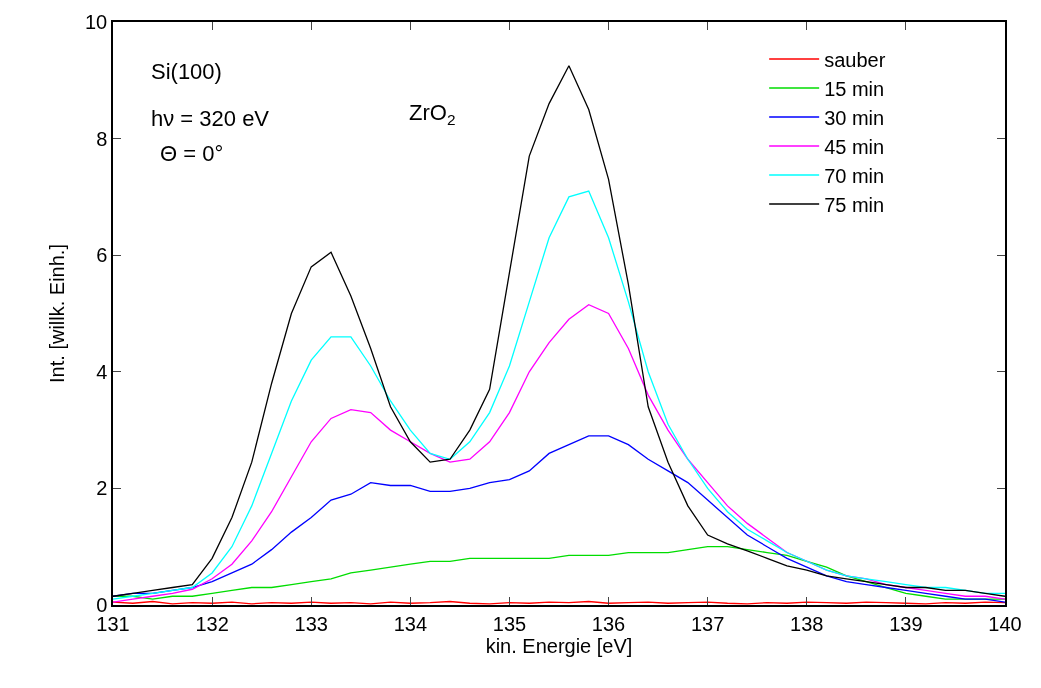 The image size is (1041, 688). Describe the element at coordinates (854, 204) in the screenshot. I see `legend-label: 75 min` at that location.